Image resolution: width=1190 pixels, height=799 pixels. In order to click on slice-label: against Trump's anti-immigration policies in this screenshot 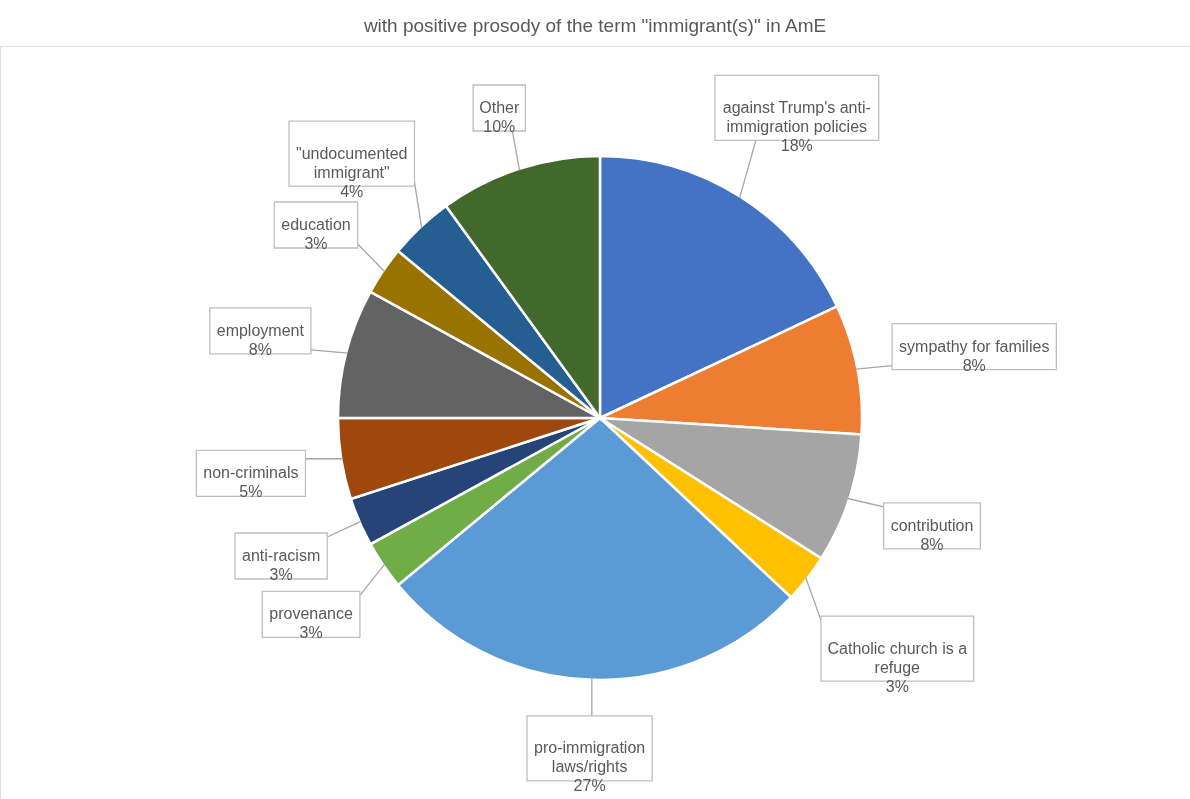, I will do `click(796, 116)`.